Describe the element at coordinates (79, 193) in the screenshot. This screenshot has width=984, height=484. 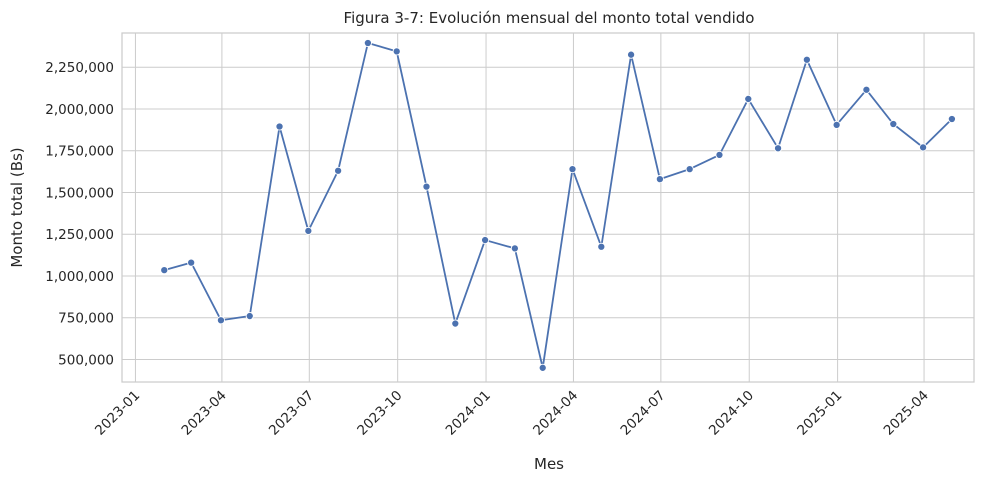
I see `y-tick-label: 1,500,000` at that location.